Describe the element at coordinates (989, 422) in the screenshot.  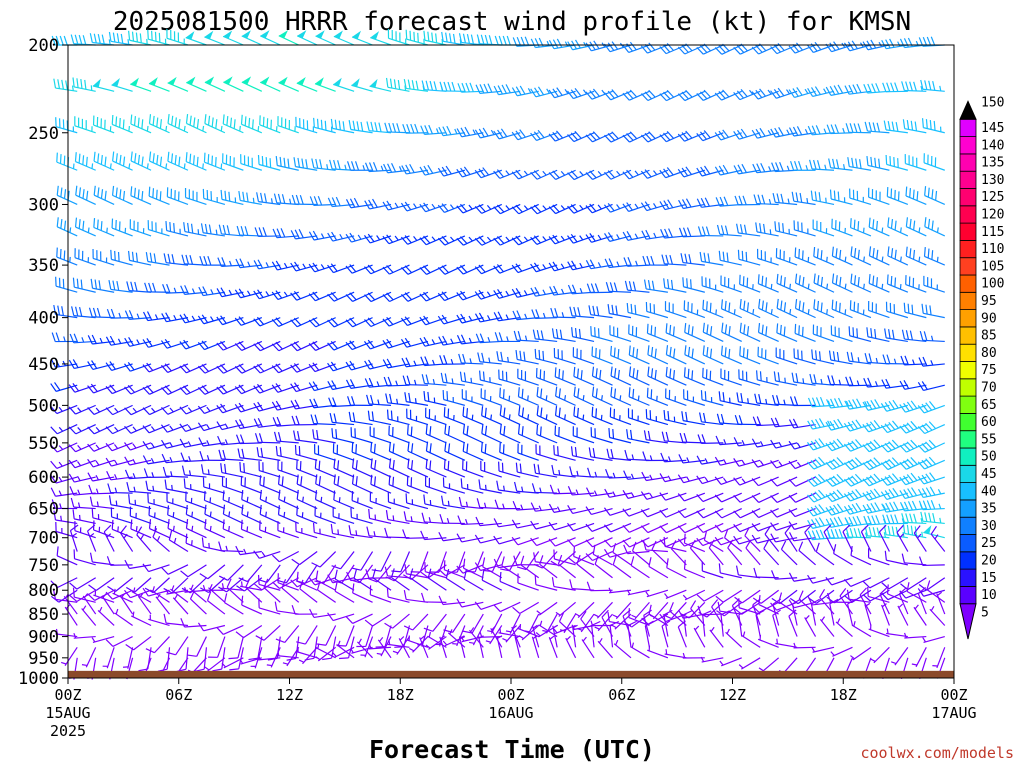
I see `colorbar-label: 60` at that location.